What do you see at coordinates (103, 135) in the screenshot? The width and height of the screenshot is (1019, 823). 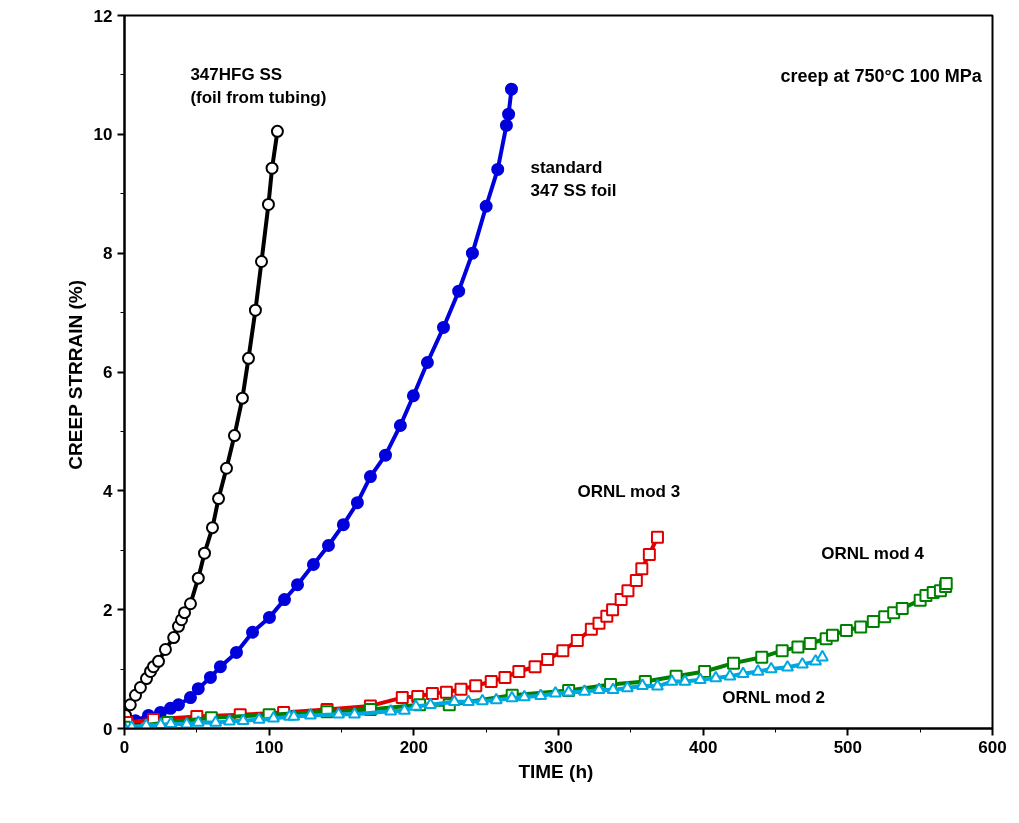 I see `y-tick-label: 10` at bounding box center [103, 135].